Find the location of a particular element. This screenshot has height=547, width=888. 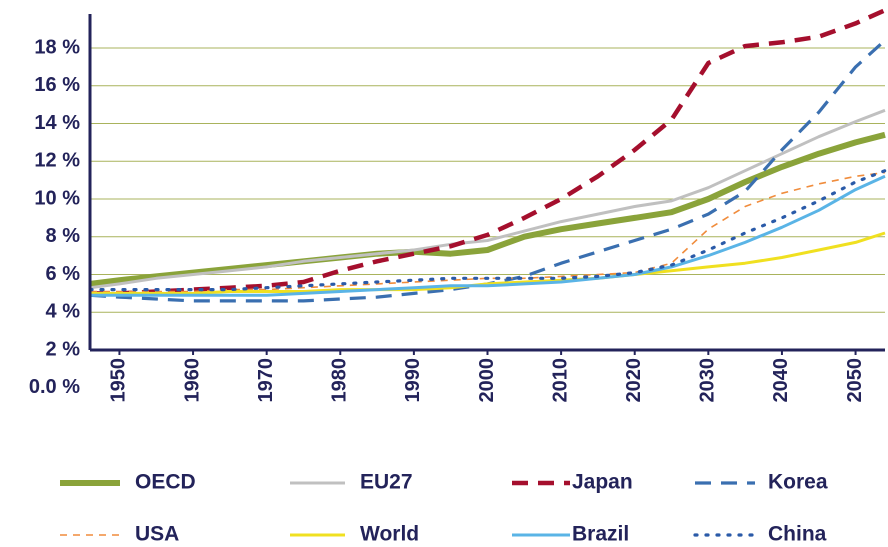

x-tick-label: 1960 is located at coordinates (192, 380).